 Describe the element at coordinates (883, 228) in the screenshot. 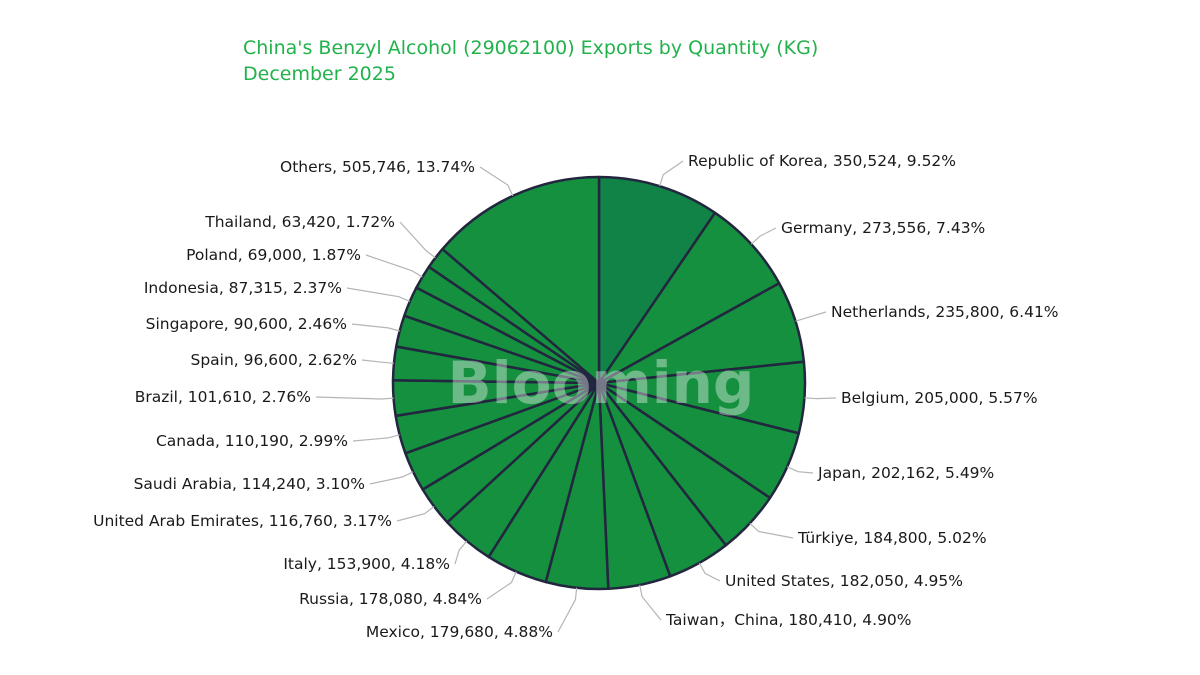

I see `slice-label: Germany, 273,556, 7.43%` at that location.